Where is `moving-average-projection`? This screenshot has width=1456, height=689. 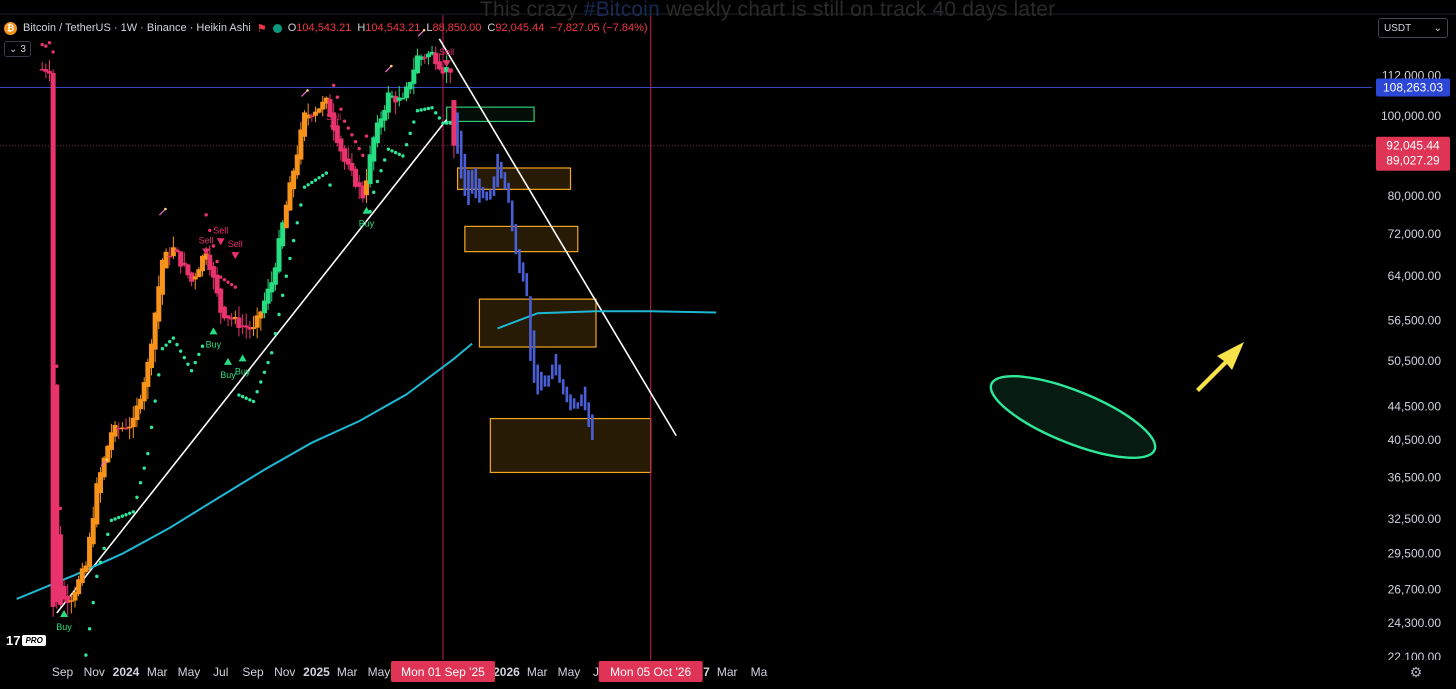 moving-average-projection is located at coordinates (607, 320).